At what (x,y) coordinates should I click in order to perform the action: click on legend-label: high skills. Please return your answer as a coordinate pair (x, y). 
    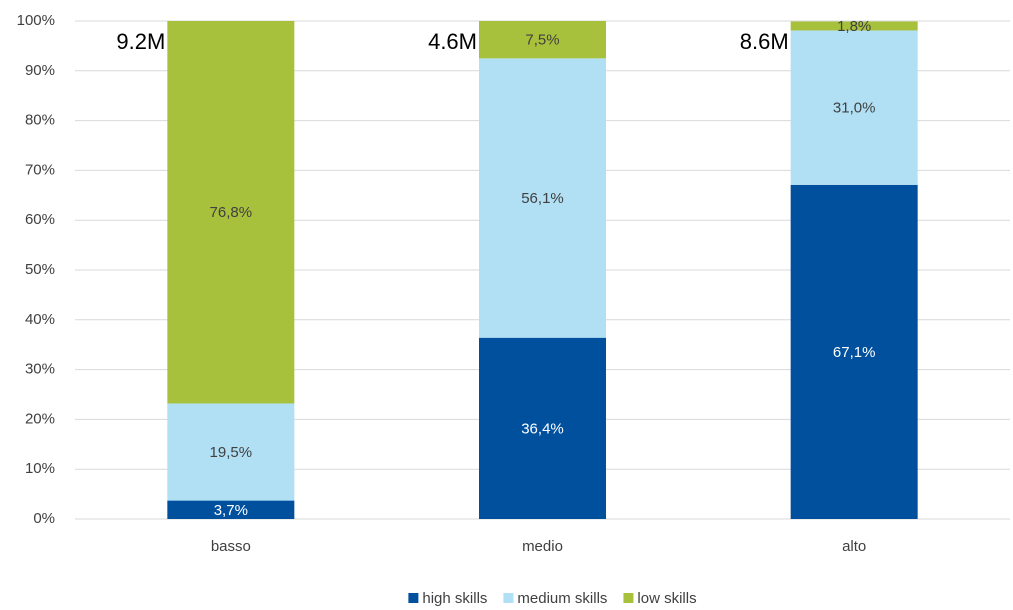
    Looking at the image, I should click on (454, 598).